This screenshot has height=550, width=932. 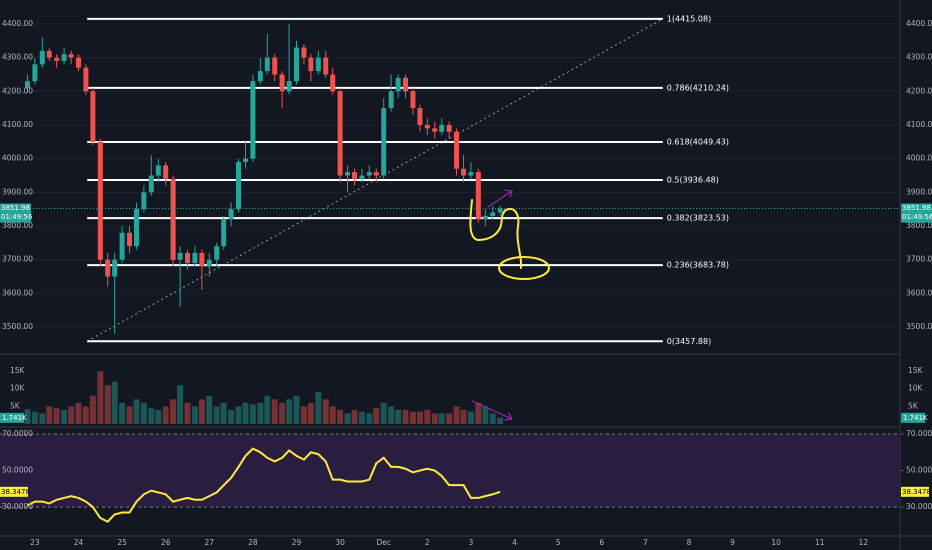 What do you see at coordinates (210, 542) in the screenshot?
I see `x-tick-label: 27` at bounding box center [210, 542].